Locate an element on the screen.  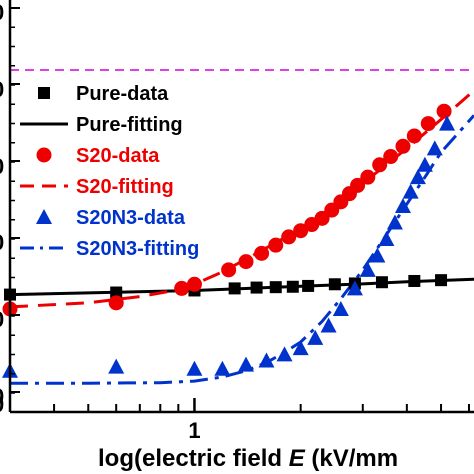
x-axis-label-variable: E is located at coordinates (297, 458).